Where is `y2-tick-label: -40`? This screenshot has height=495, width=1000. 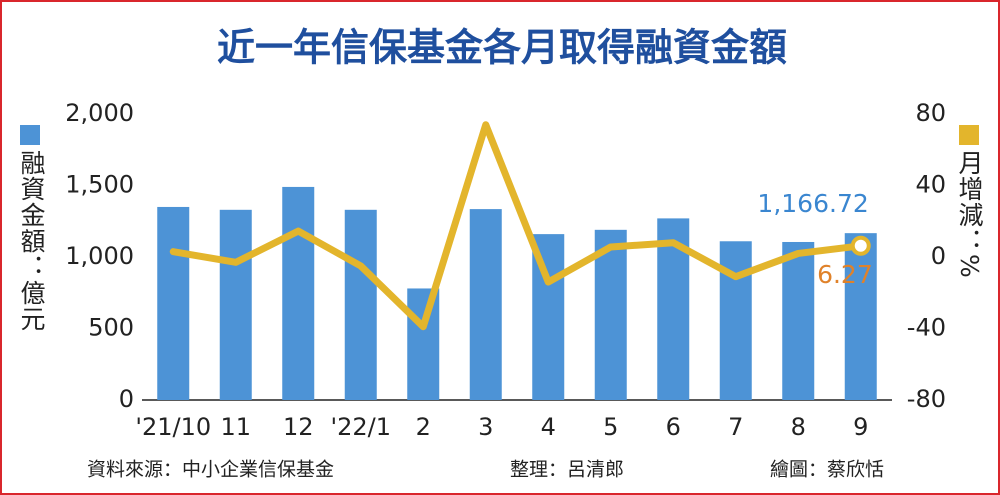
y2-tick-label: -40 is located at coordinates (926, 328).